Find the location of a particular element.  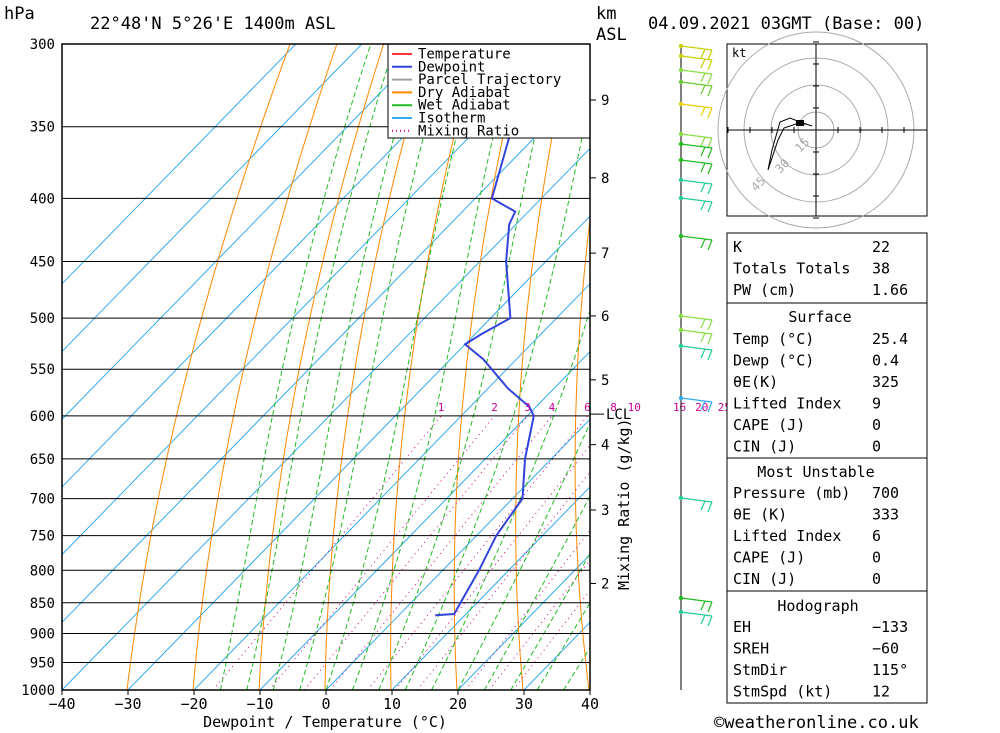

most-unstable-row-label: CAPE (J) is located at coordinates (769, 558).